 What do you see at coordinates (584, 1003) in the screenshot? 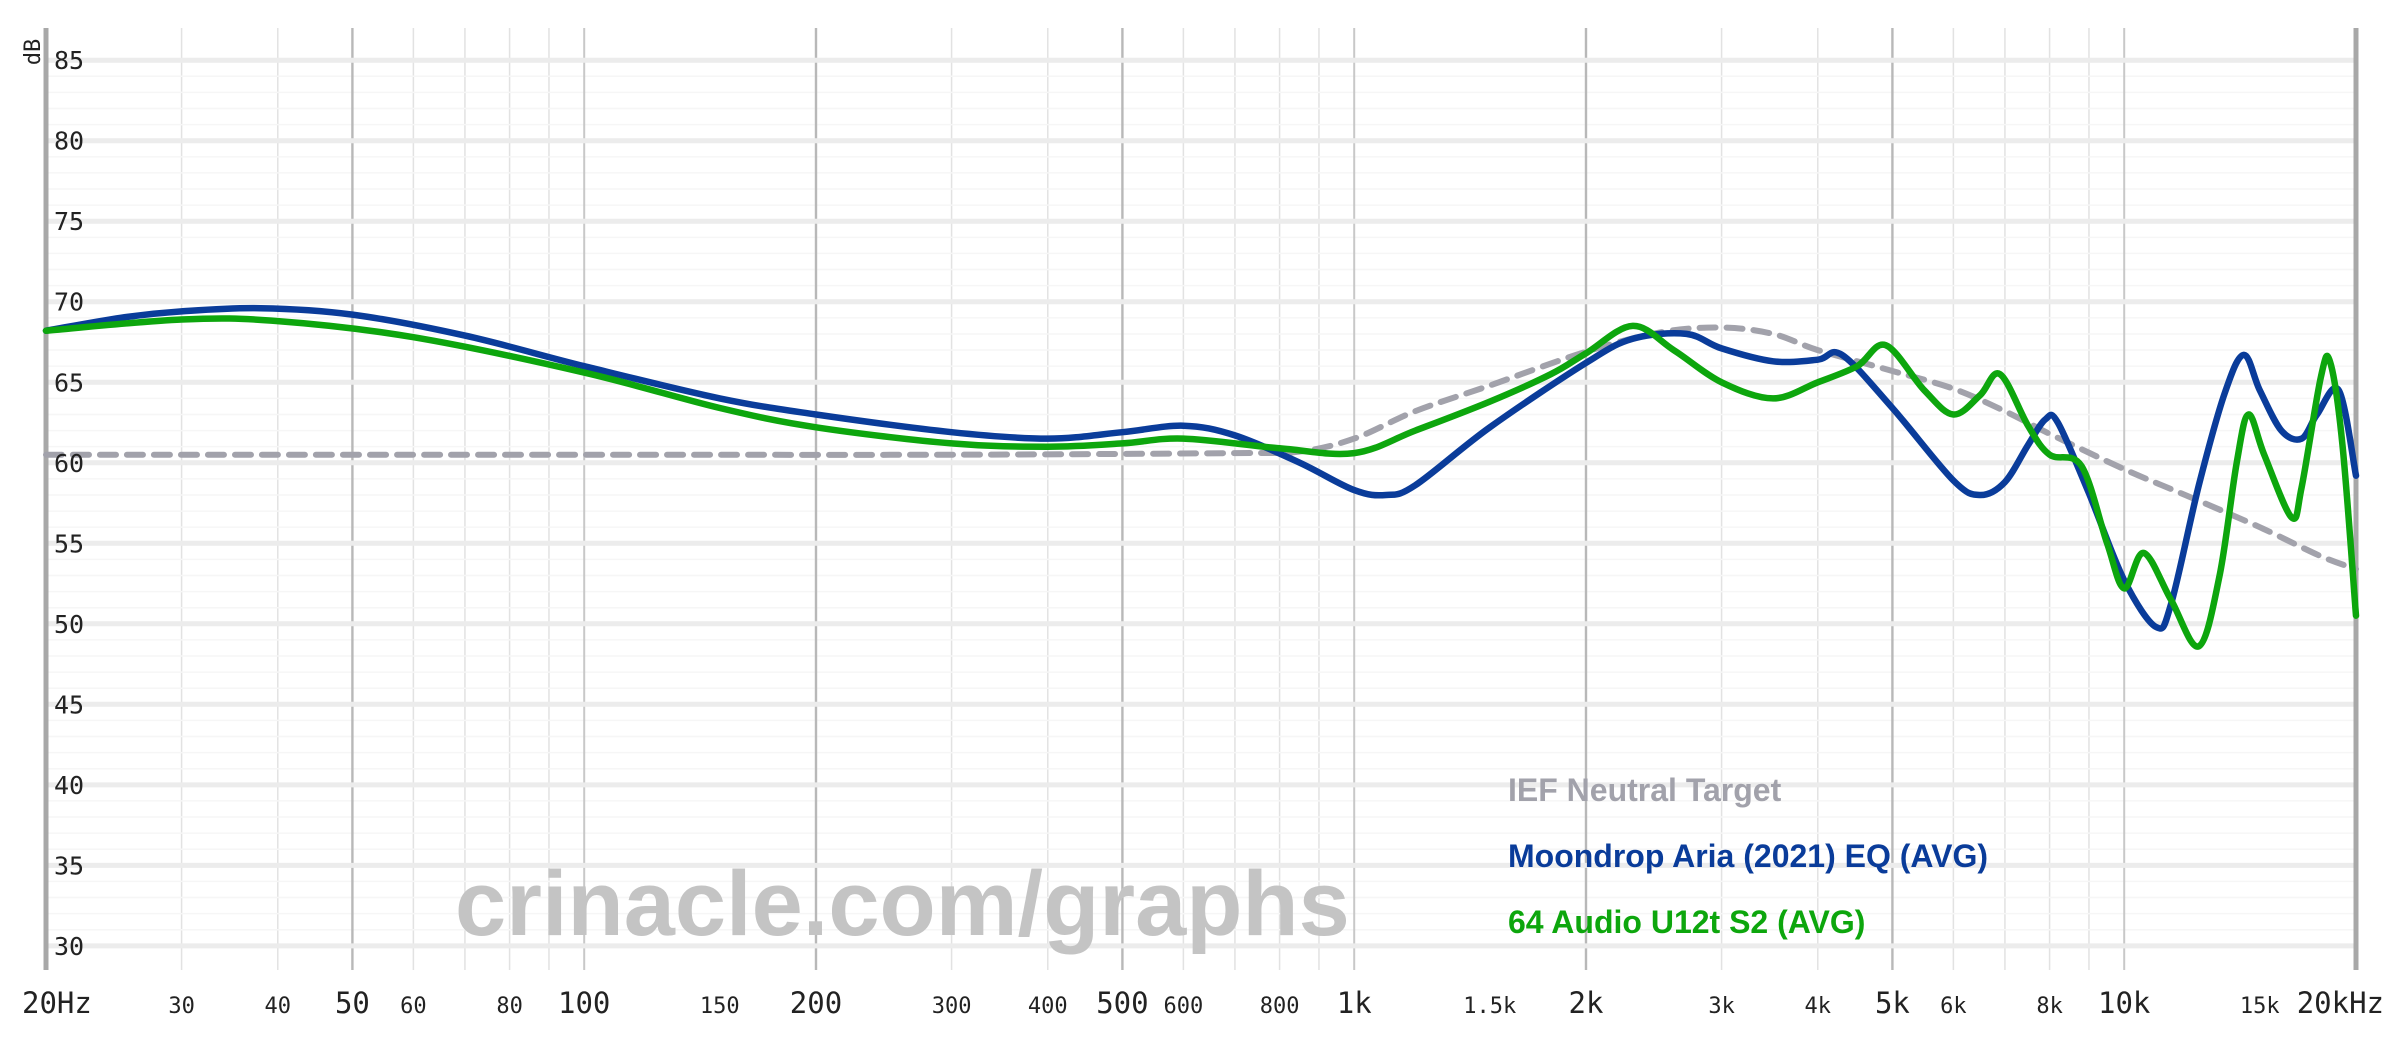
I see `x-tick-label: 100` at bounding box center [584, 1003].